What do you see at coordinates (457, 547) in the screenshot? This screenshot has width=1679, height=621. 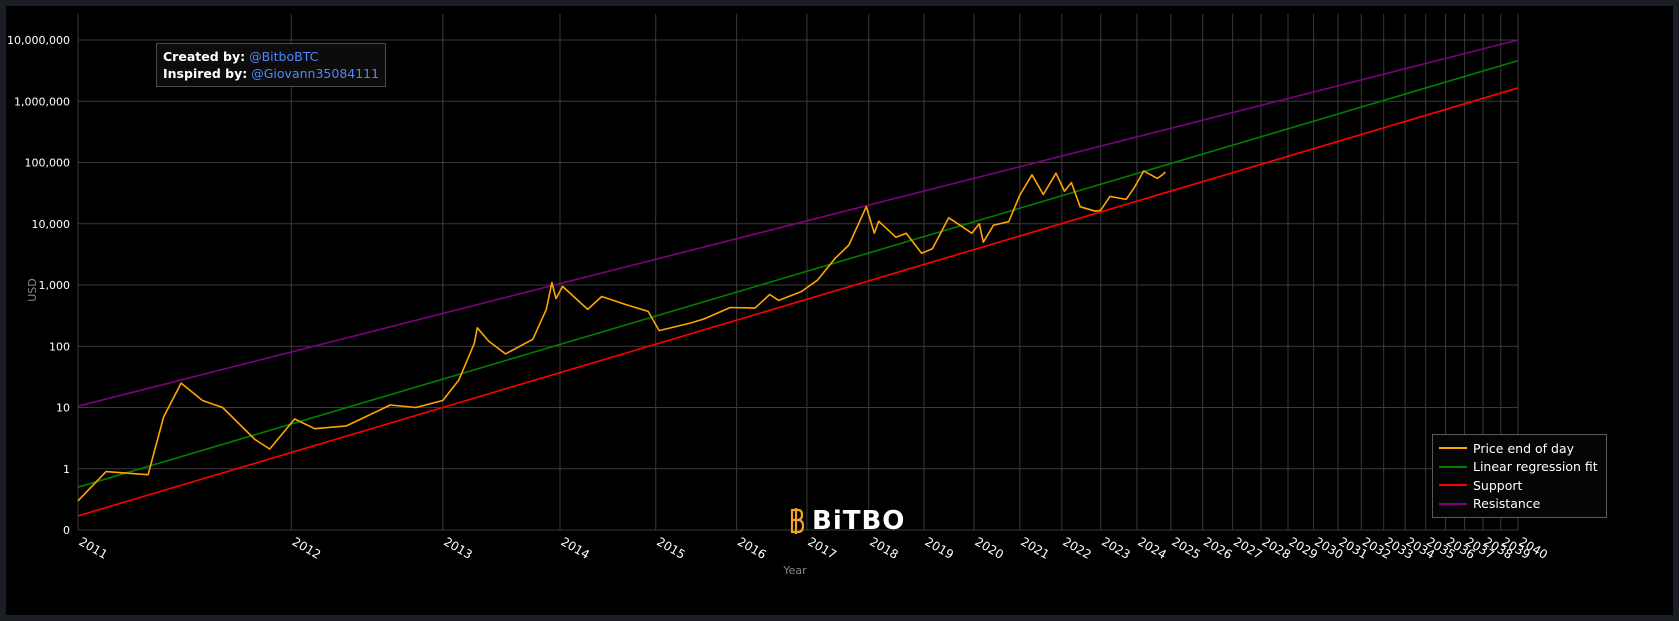 I see `x-tick-label: 2013` at bounding box center [457, 547].